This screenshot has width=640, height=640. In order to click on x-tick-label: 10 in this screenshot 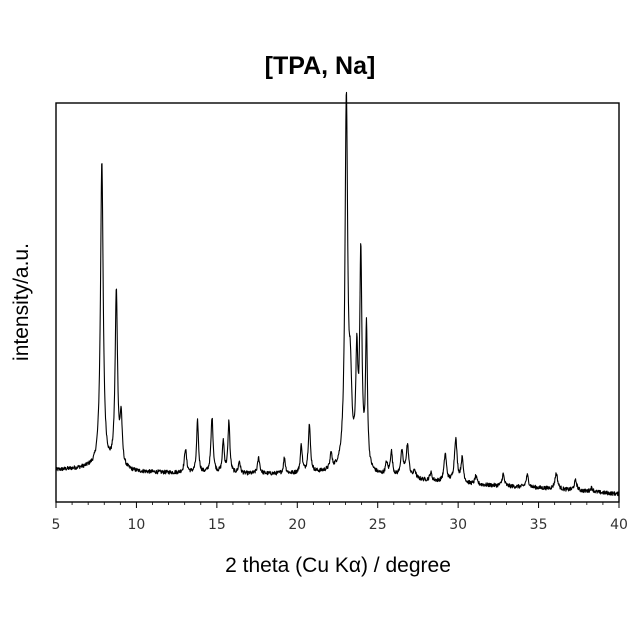, I will do `click(137, 525)`.